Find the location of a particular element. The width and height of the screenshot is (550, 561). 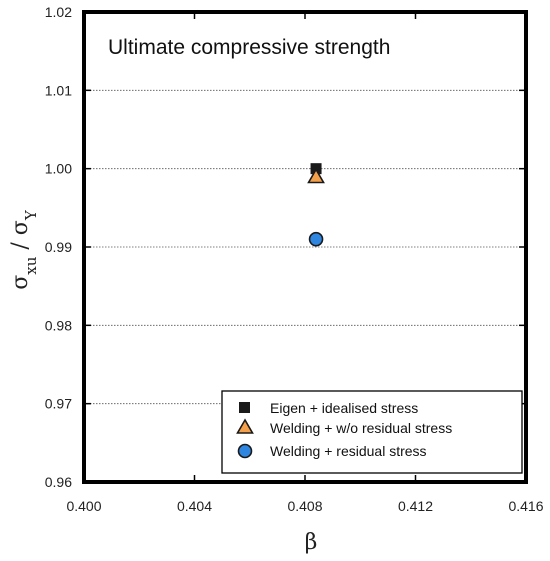

x-tick-label: 0.412 is located at coordinates (415, 506).